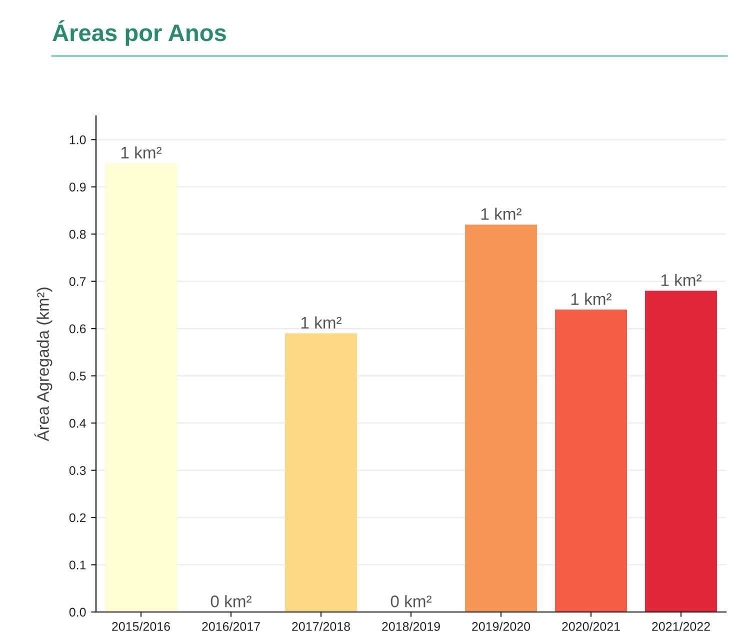 Image resolution: width=729 pixels, height=641 pixels. What do you see at coordinates (681, 626) in the screenshot?
I see `x-tick-label: 2021/2022` at bounding box center [681, 626].